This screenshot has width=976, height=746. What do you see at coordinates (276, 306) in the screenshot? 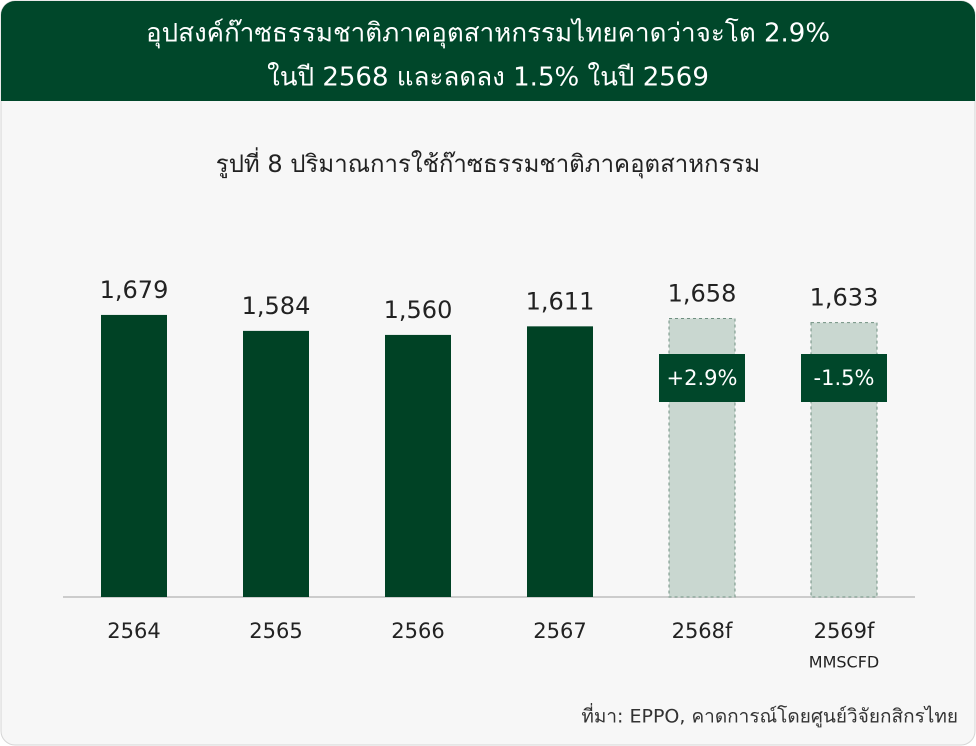
I see `value-label: 1,584` at bounding box center [276, 306].